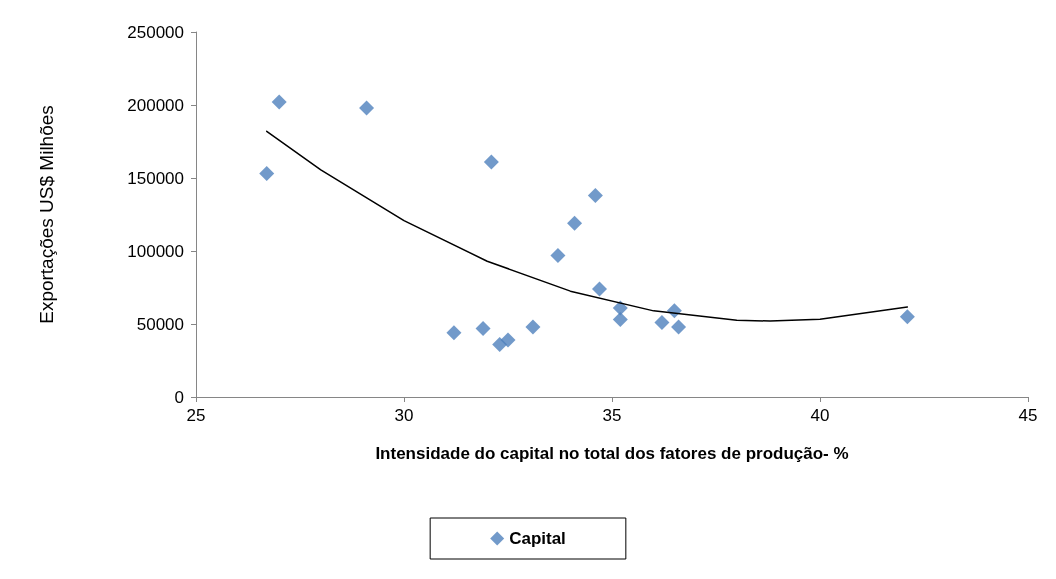  I want to click on y-tick-label: 50000, so click(160, 324).